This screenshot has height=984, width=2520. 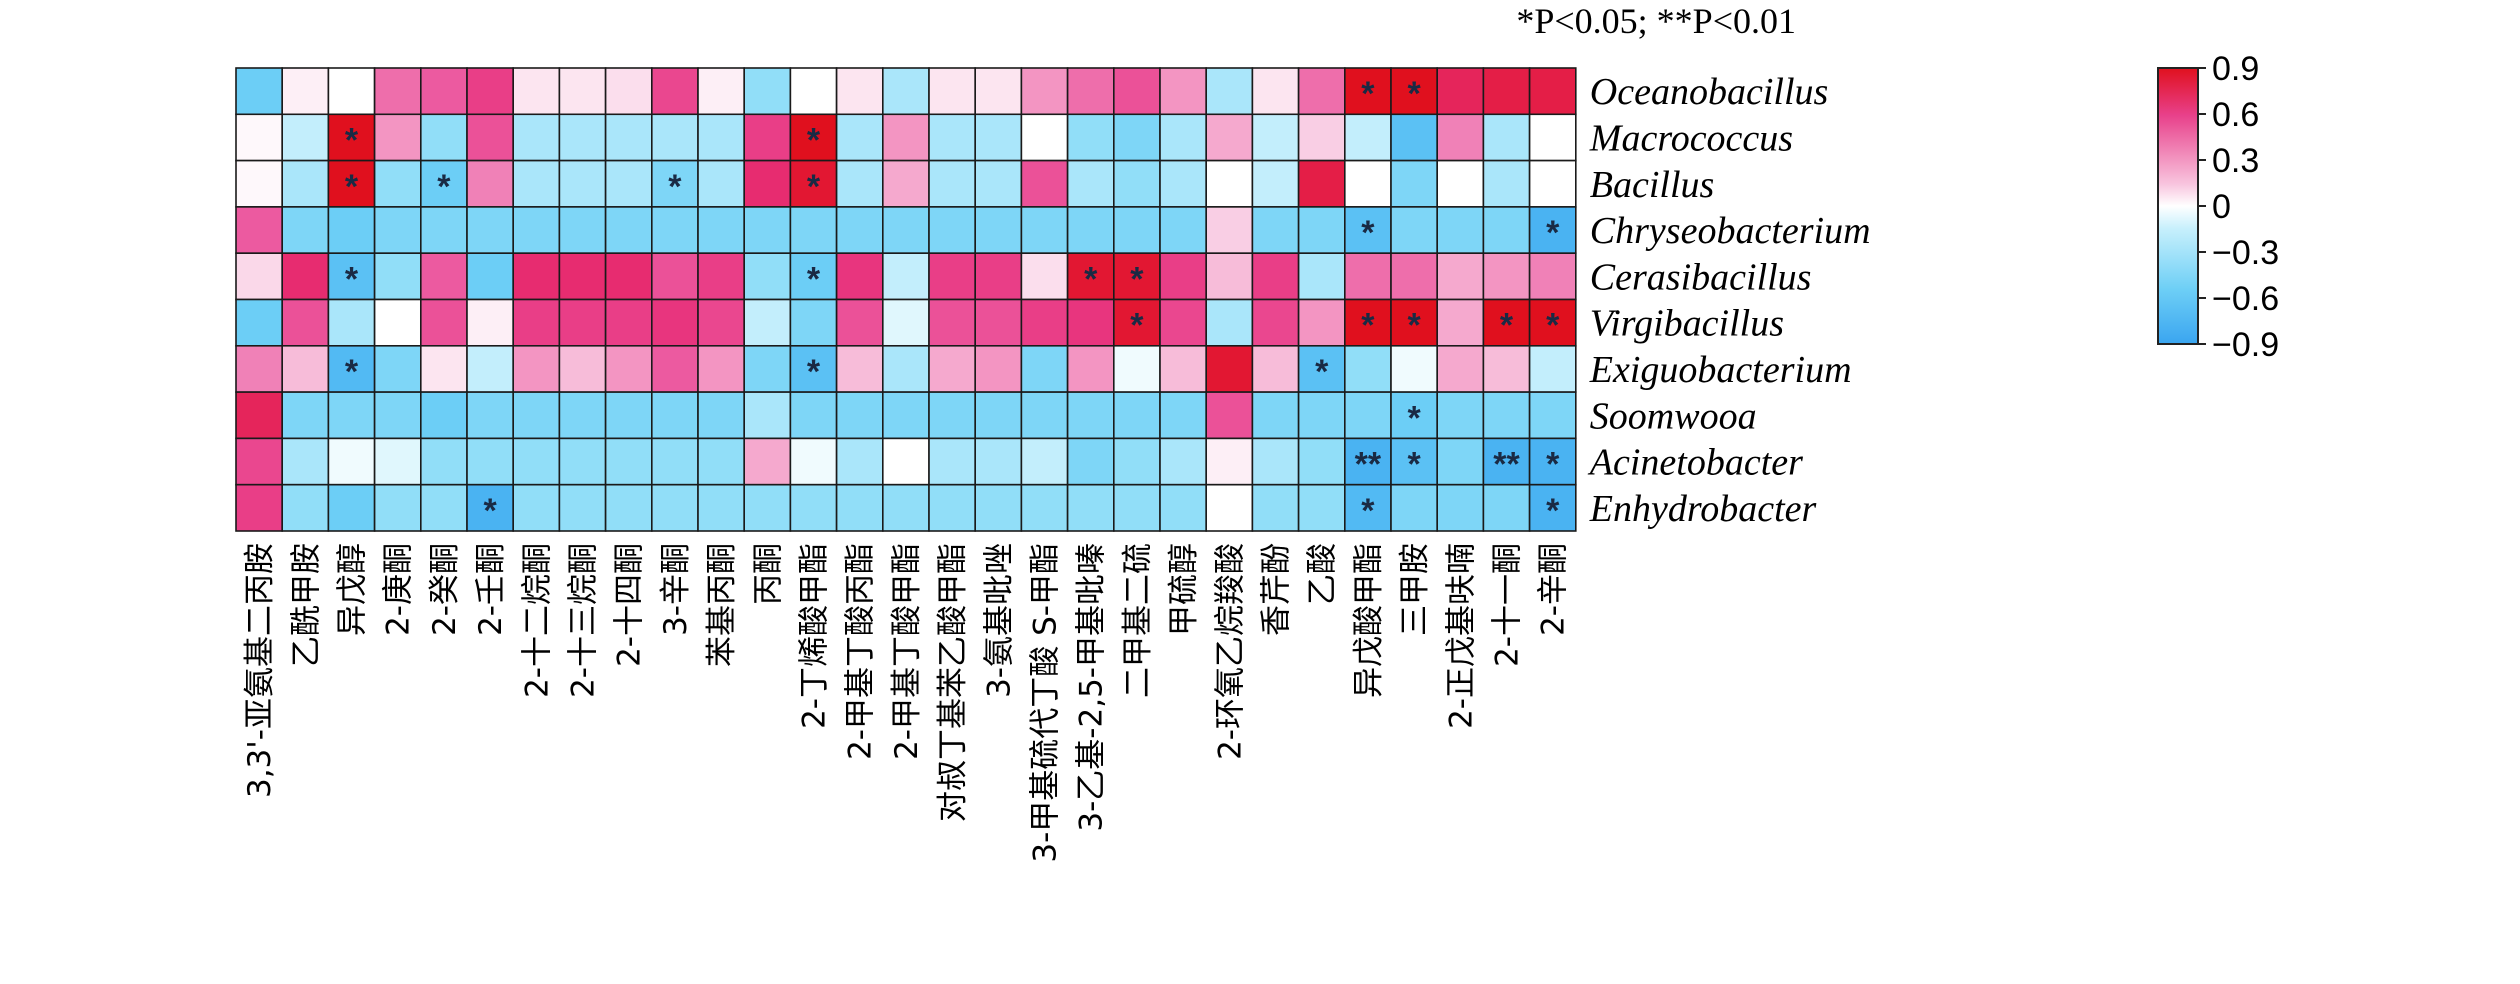 I want to click on row-label: Exiguobacterium, so click(x=1720, y=370).